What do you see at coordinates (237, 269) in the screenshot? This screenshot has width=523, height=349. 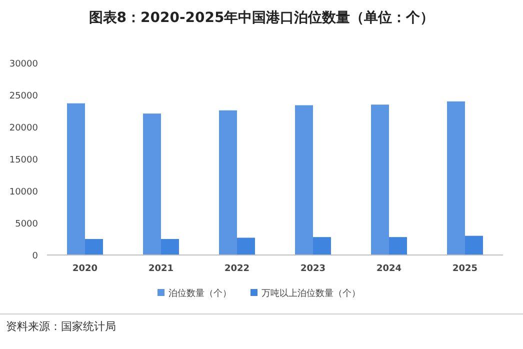 I see `x-tick-label: 2022` at bounding box center [237, 269].